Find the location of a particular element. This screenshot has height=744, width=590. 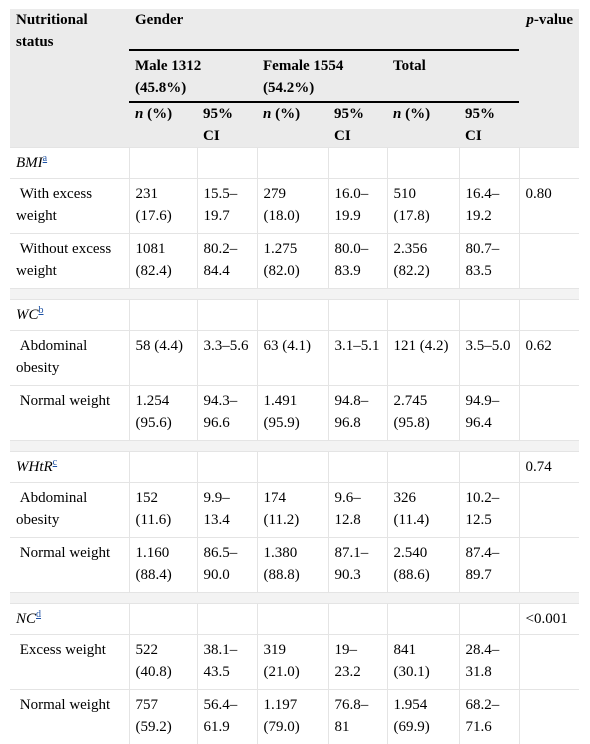

table-cell: 1.954 (69.9) is located at coordinates (423, 717).